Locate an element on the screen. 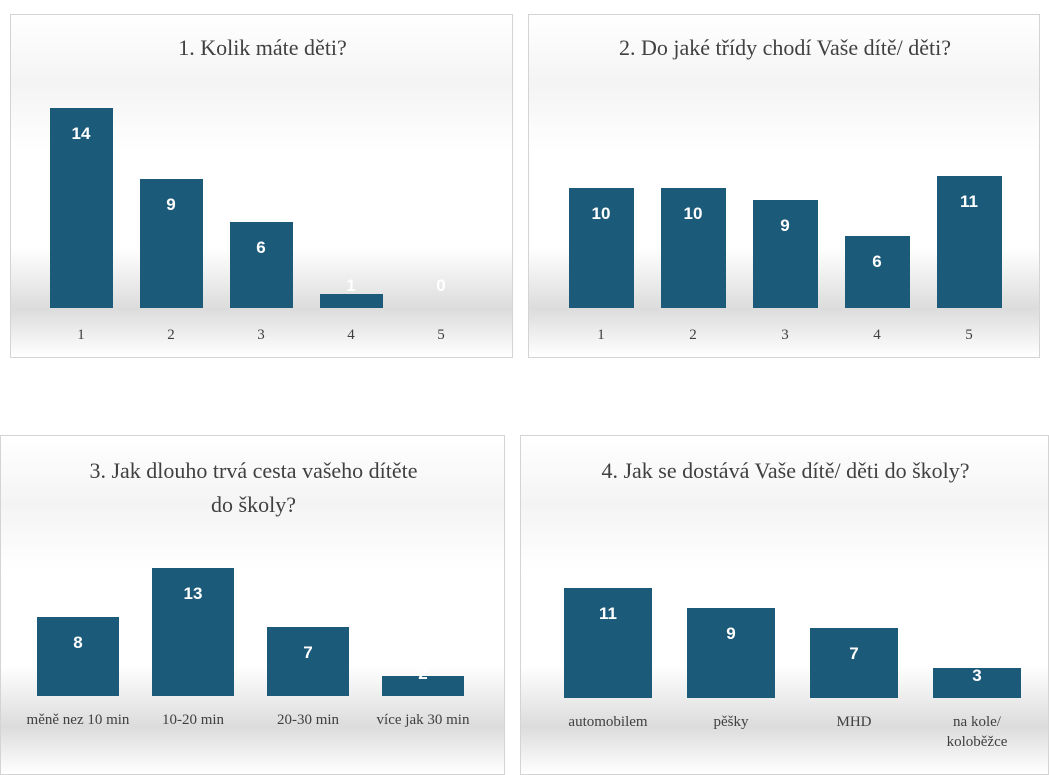 The width and height of the screenshot is (1049, 775). x-tick-label: 10-20 min is located at coordinates (193, 720).